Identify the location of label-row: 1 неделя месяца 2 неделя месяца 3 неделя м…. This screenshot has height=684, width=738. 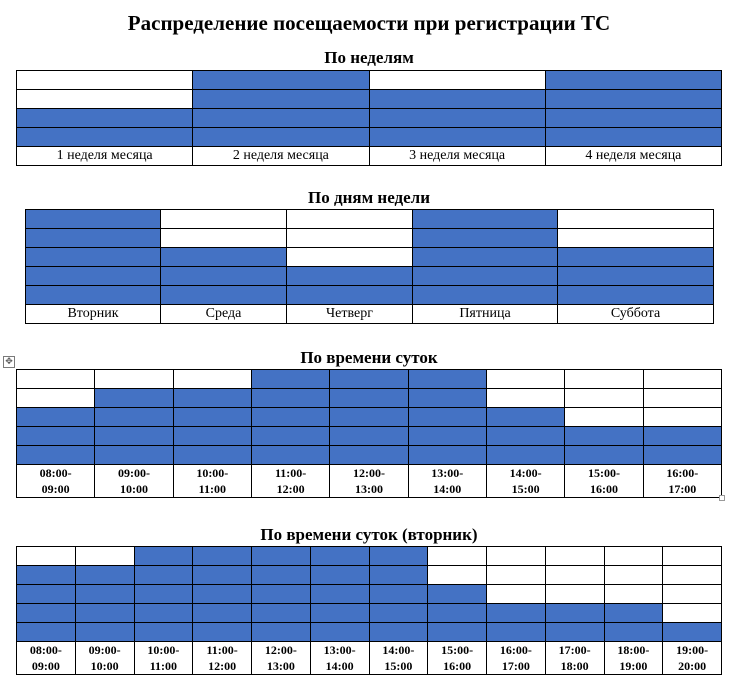
(369, 156).